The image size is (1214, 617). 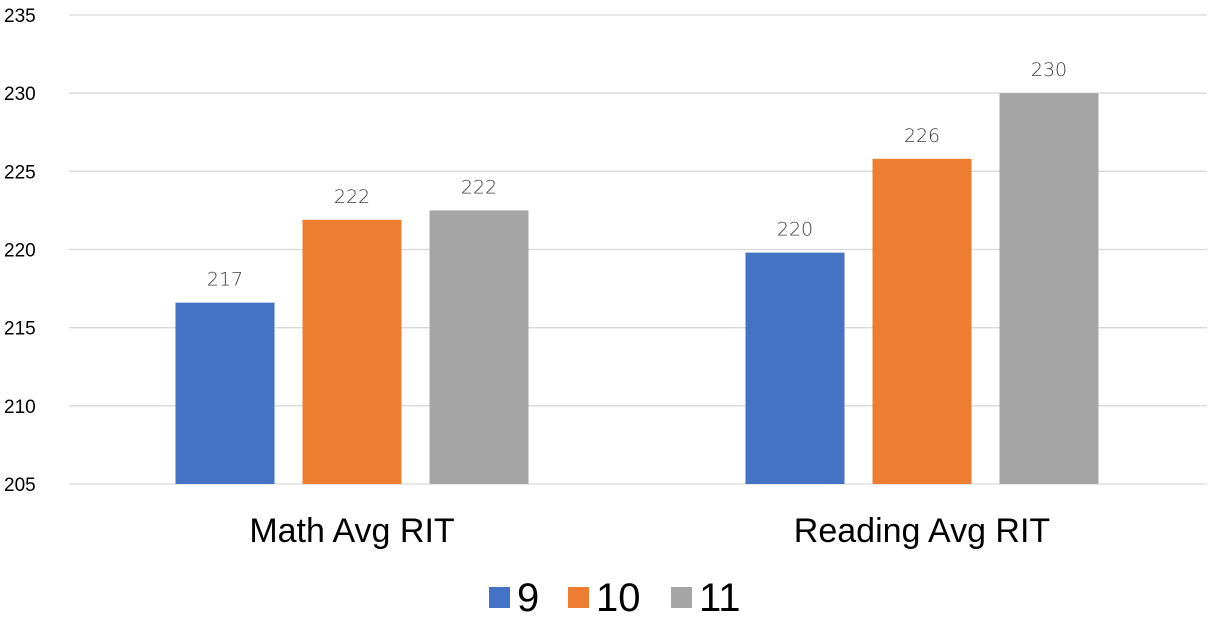 What do you see at coordinates (795, 230) in the screenshot?
I see `data-label-reading-avg-rit-series-9: 220` at bounding box center [795, 230].